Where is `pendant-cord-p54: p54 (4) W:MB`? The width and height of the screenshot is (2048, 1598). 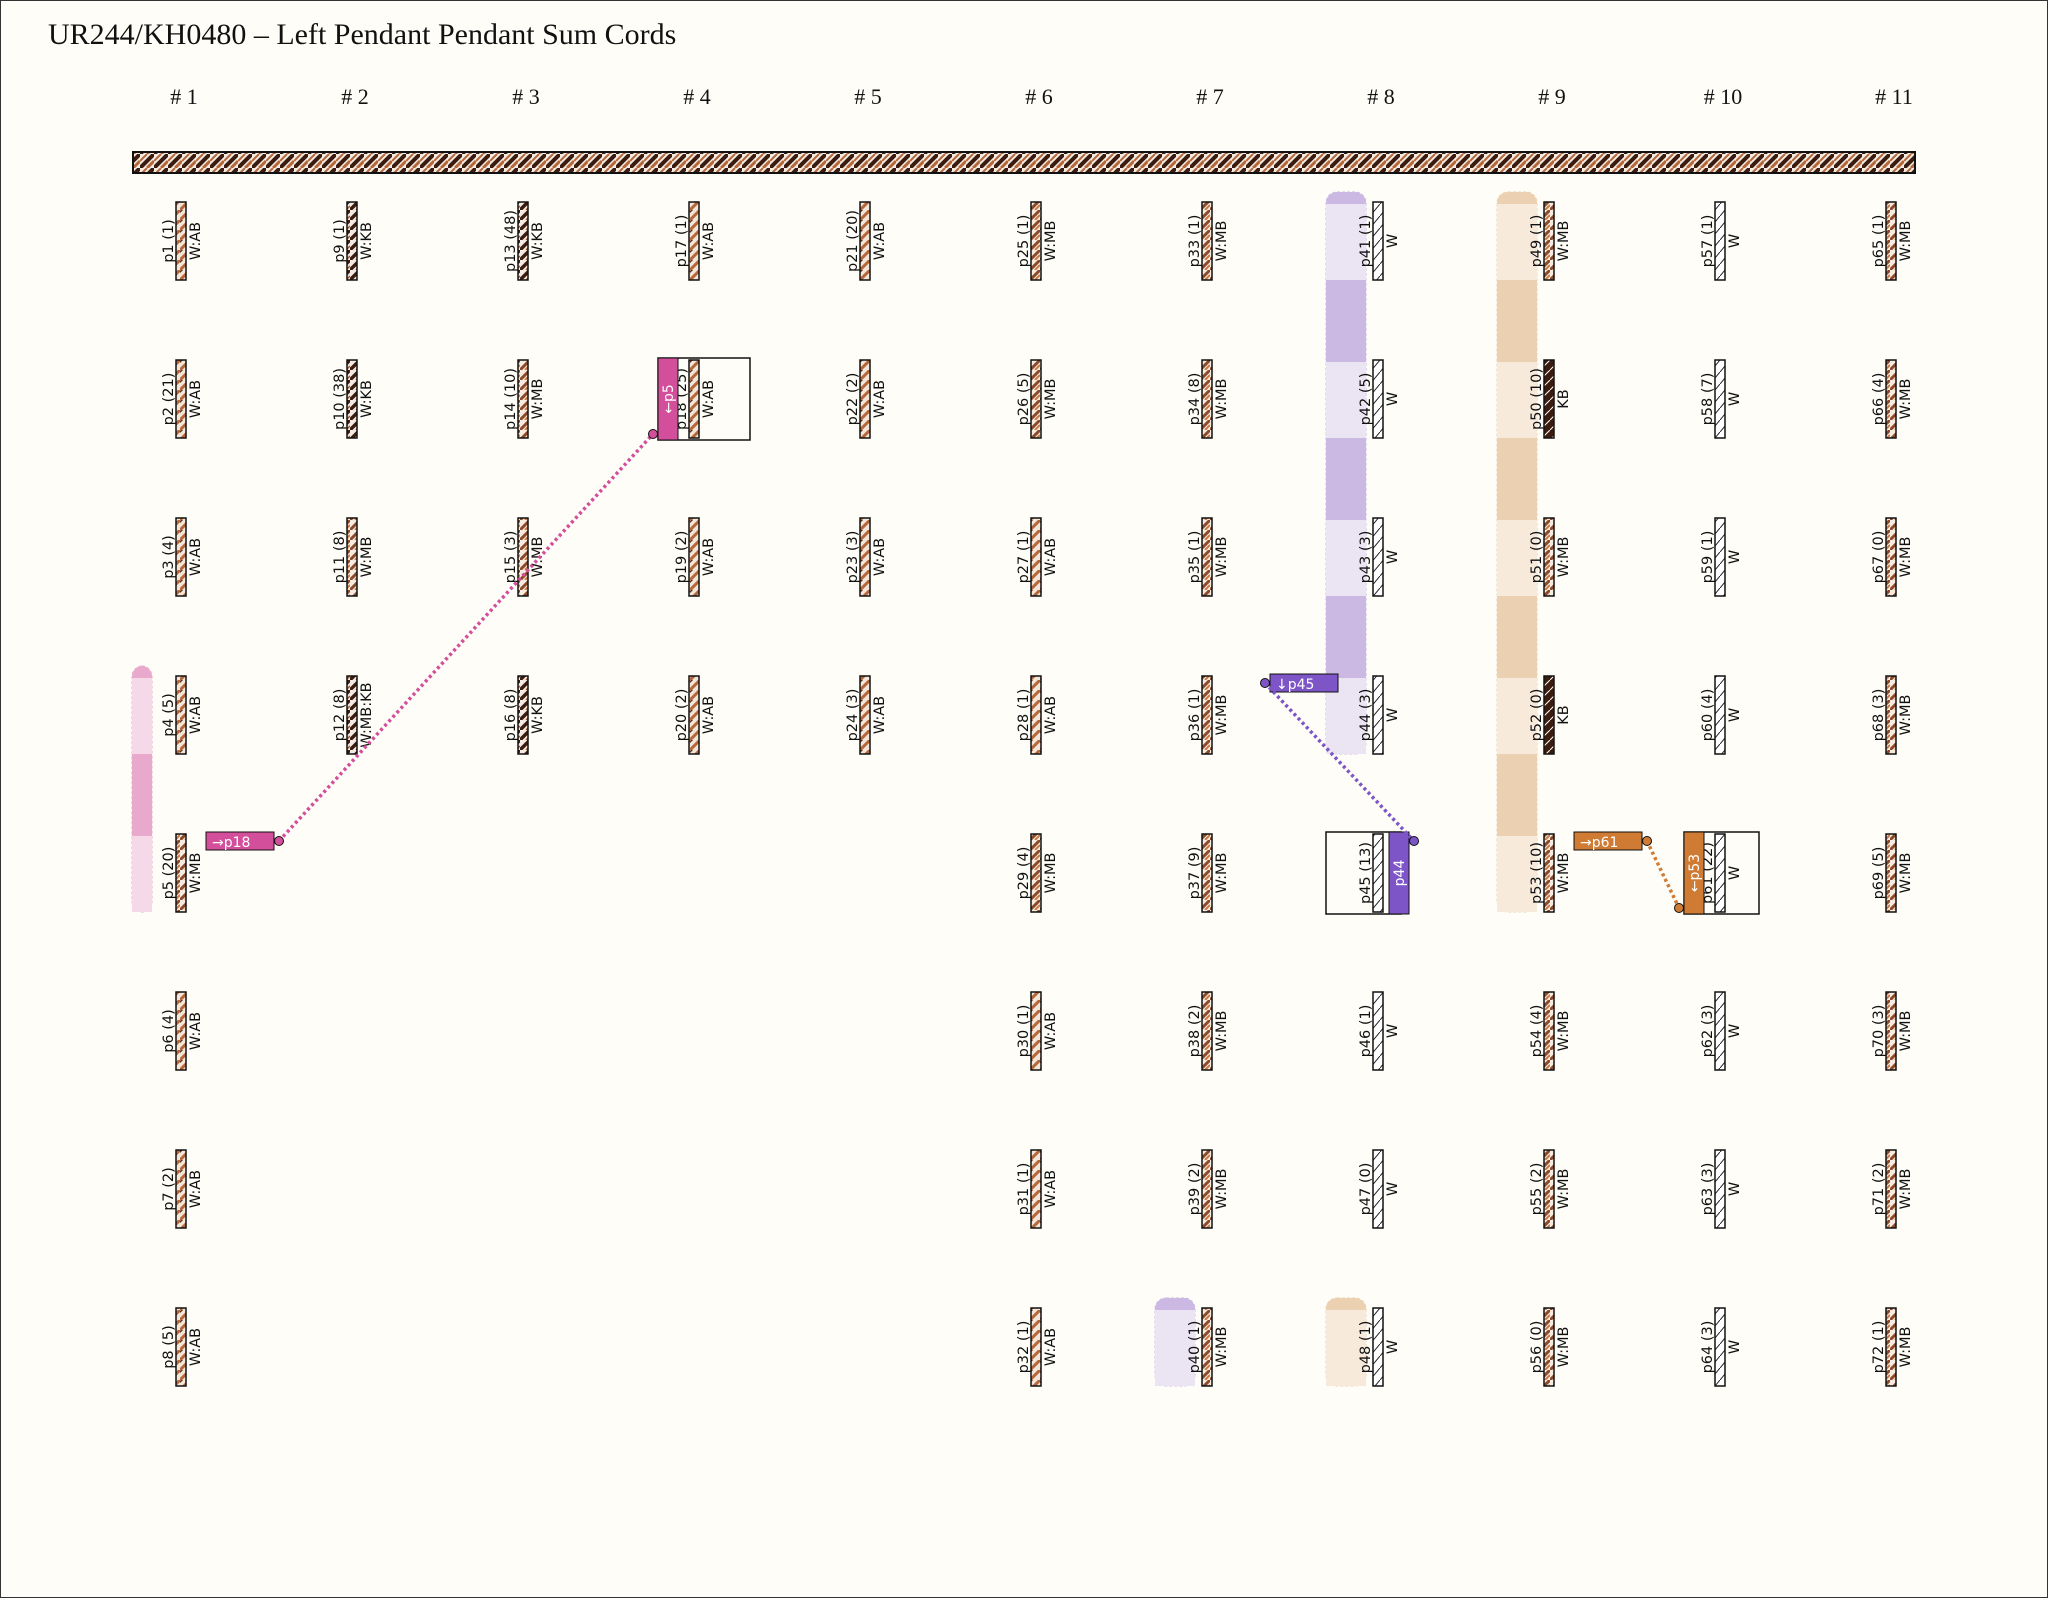 pendant-cord-p54: p54 (4) W:MB is located at coordinates (1550, 1031).